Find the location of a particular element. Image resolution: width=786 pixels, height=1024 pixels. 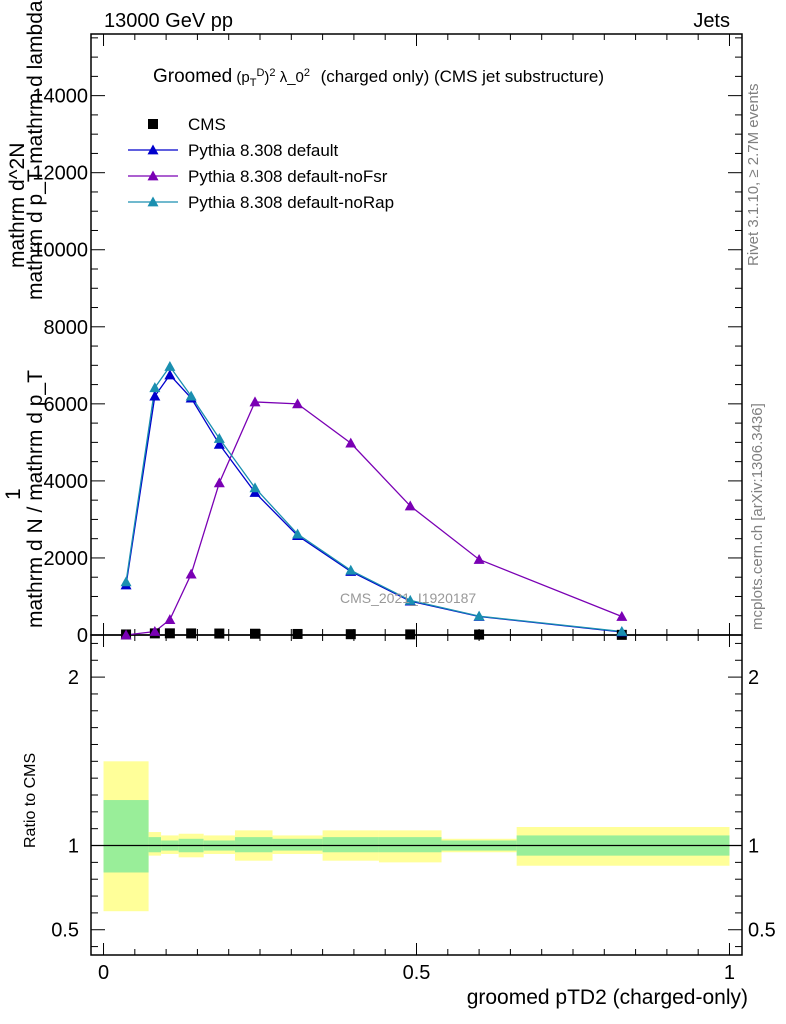

y-axis-label-3: 1 is located at coordinates (13, 494).